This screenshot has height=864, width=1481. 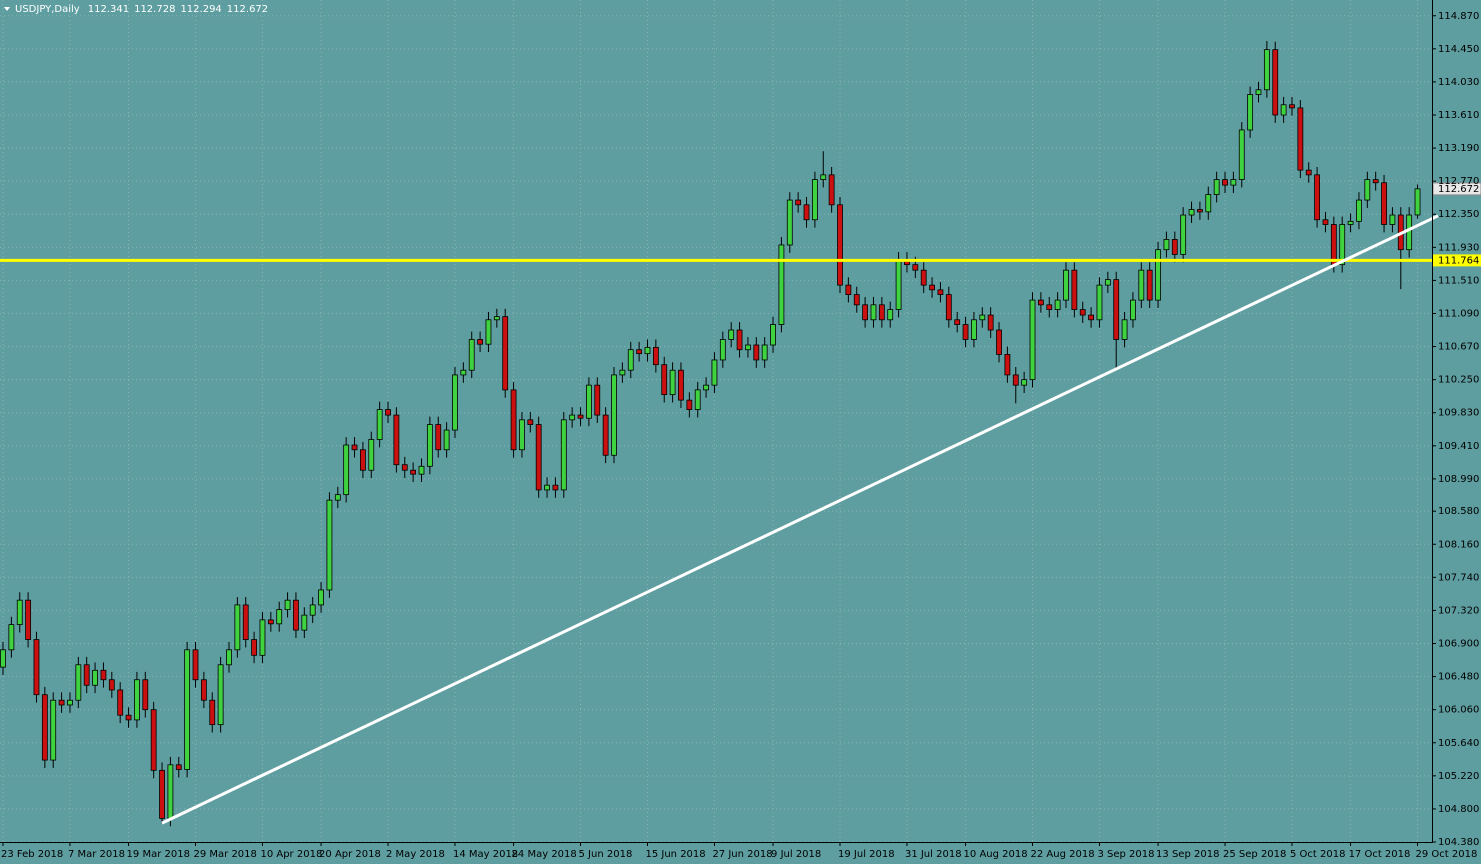 What do you see at coordinates (1458, 544) in the screenshot?
I see `y-tick-label: 108.160` at bounding box center [1458, 544].